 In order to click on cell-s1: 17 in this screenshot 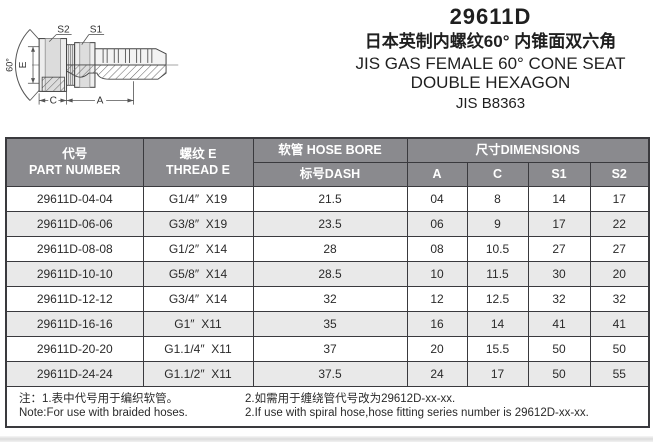, I will do `click(559, 224)`.